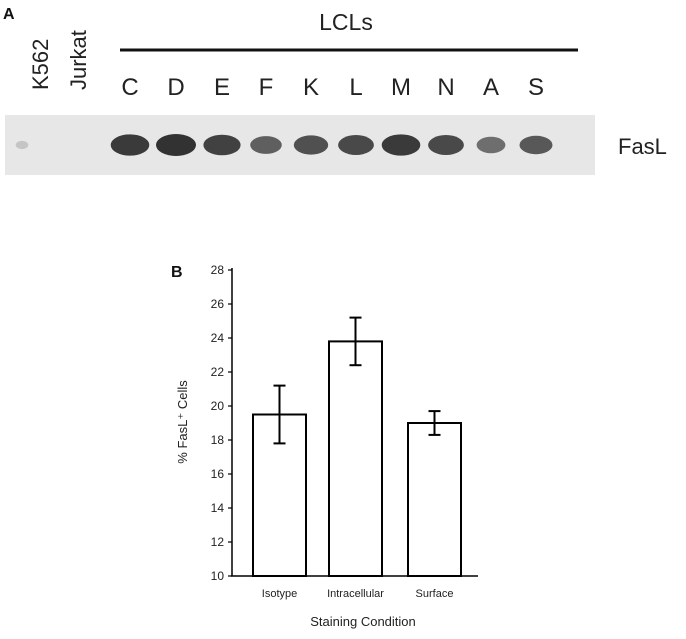 The height and width of the screenshot is (639, 686). What do you see at coordinates (266, 87) in the screenshot?
I see `lane-label-f: F` at bounding box center [266, 87].